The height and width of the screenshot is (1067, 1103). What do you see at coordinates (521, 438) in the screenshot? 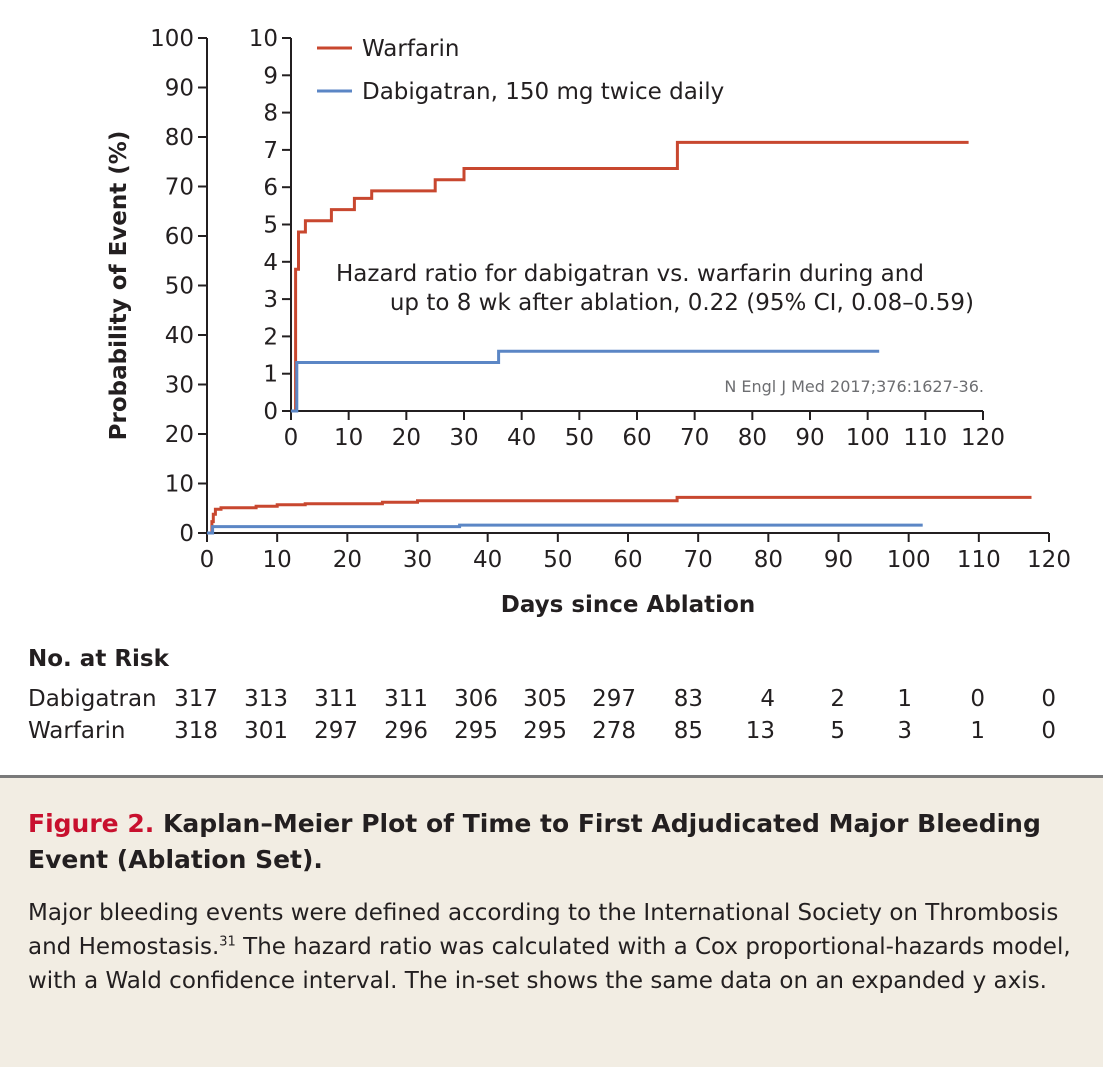
I see `inset-x-tick-label: 40` at bounding box center [521, 438].